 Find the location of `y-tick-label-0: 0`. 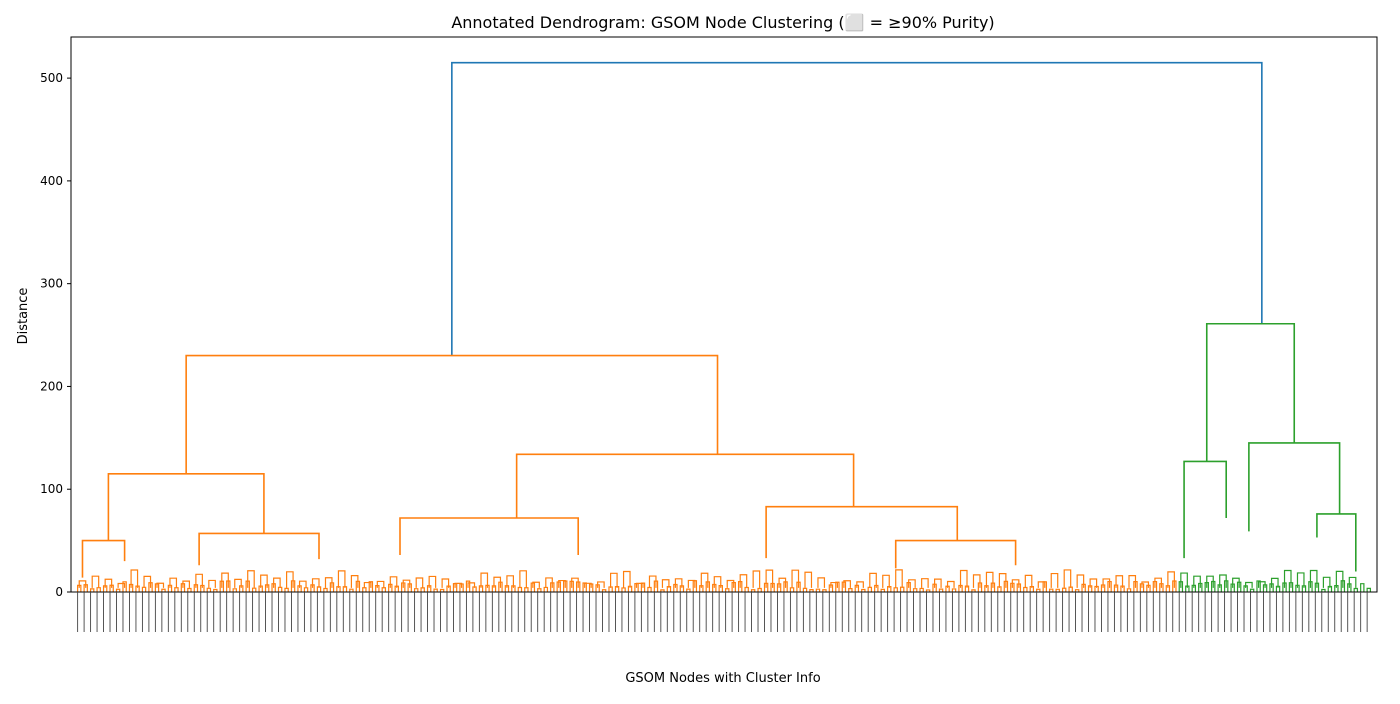

y-tick-label-0: 0 is located at coordinates (59, 592).